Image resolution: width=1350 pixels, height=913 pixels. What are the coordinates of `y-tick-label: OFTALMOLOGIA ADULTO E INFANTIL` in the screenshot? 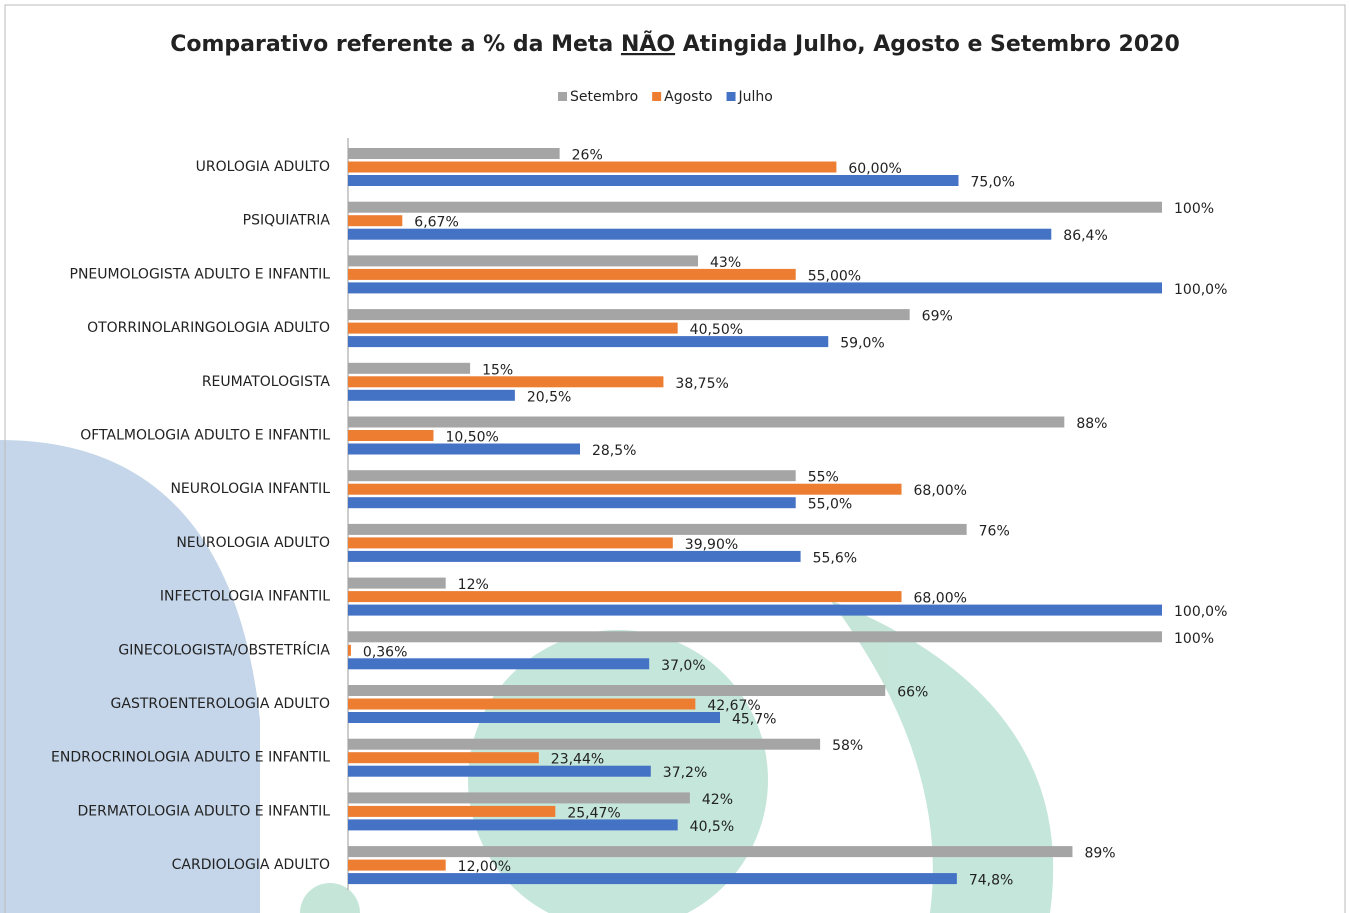 It's located at (205, 436).